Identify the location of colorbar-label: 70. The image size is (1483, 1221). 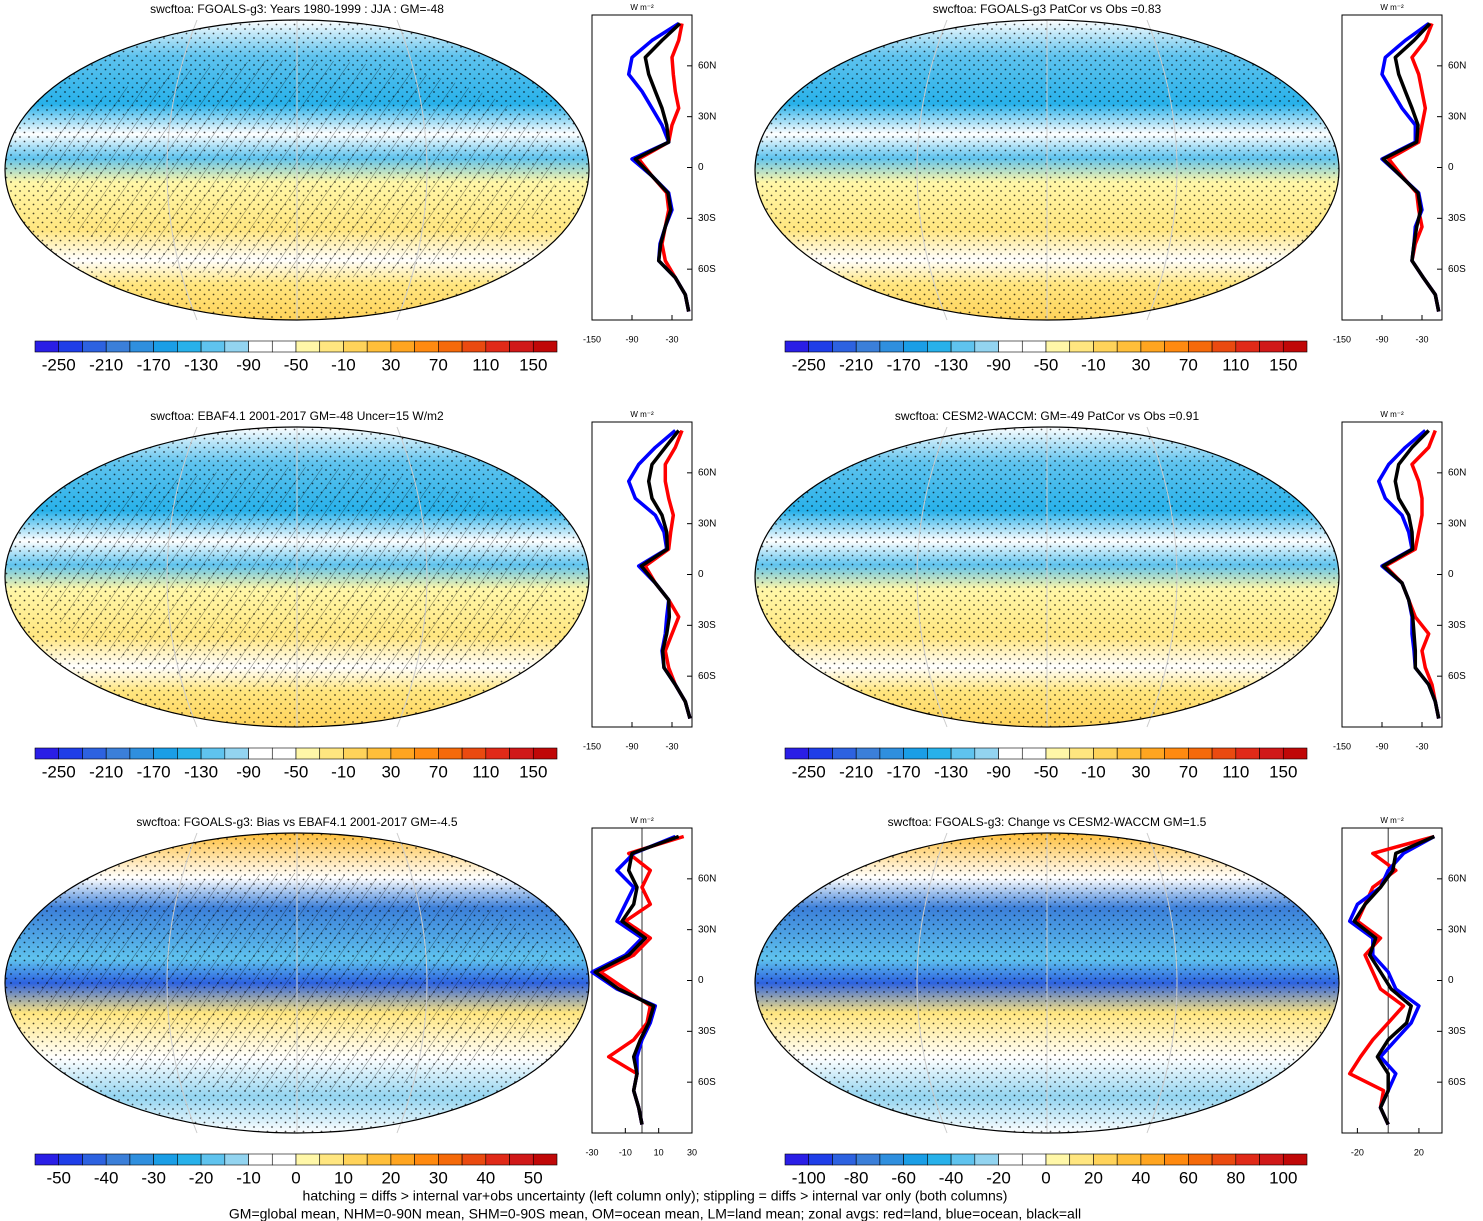
(438, 771).